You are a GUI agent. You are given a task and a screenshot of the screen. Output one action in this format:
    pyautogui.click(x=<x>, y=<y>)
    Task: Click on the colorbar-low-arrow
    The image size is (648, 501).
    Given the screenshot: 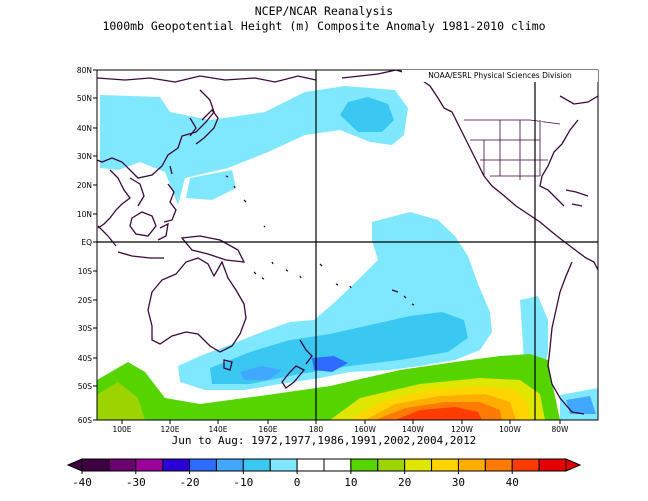 What is the action you would take?
    pyautogui.click(x=74, y=465)
    